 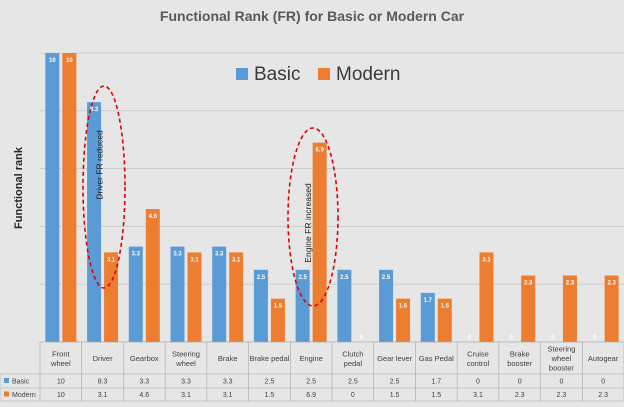 I want to click on category-label: Brake pedal, so click(x=269, y=358).